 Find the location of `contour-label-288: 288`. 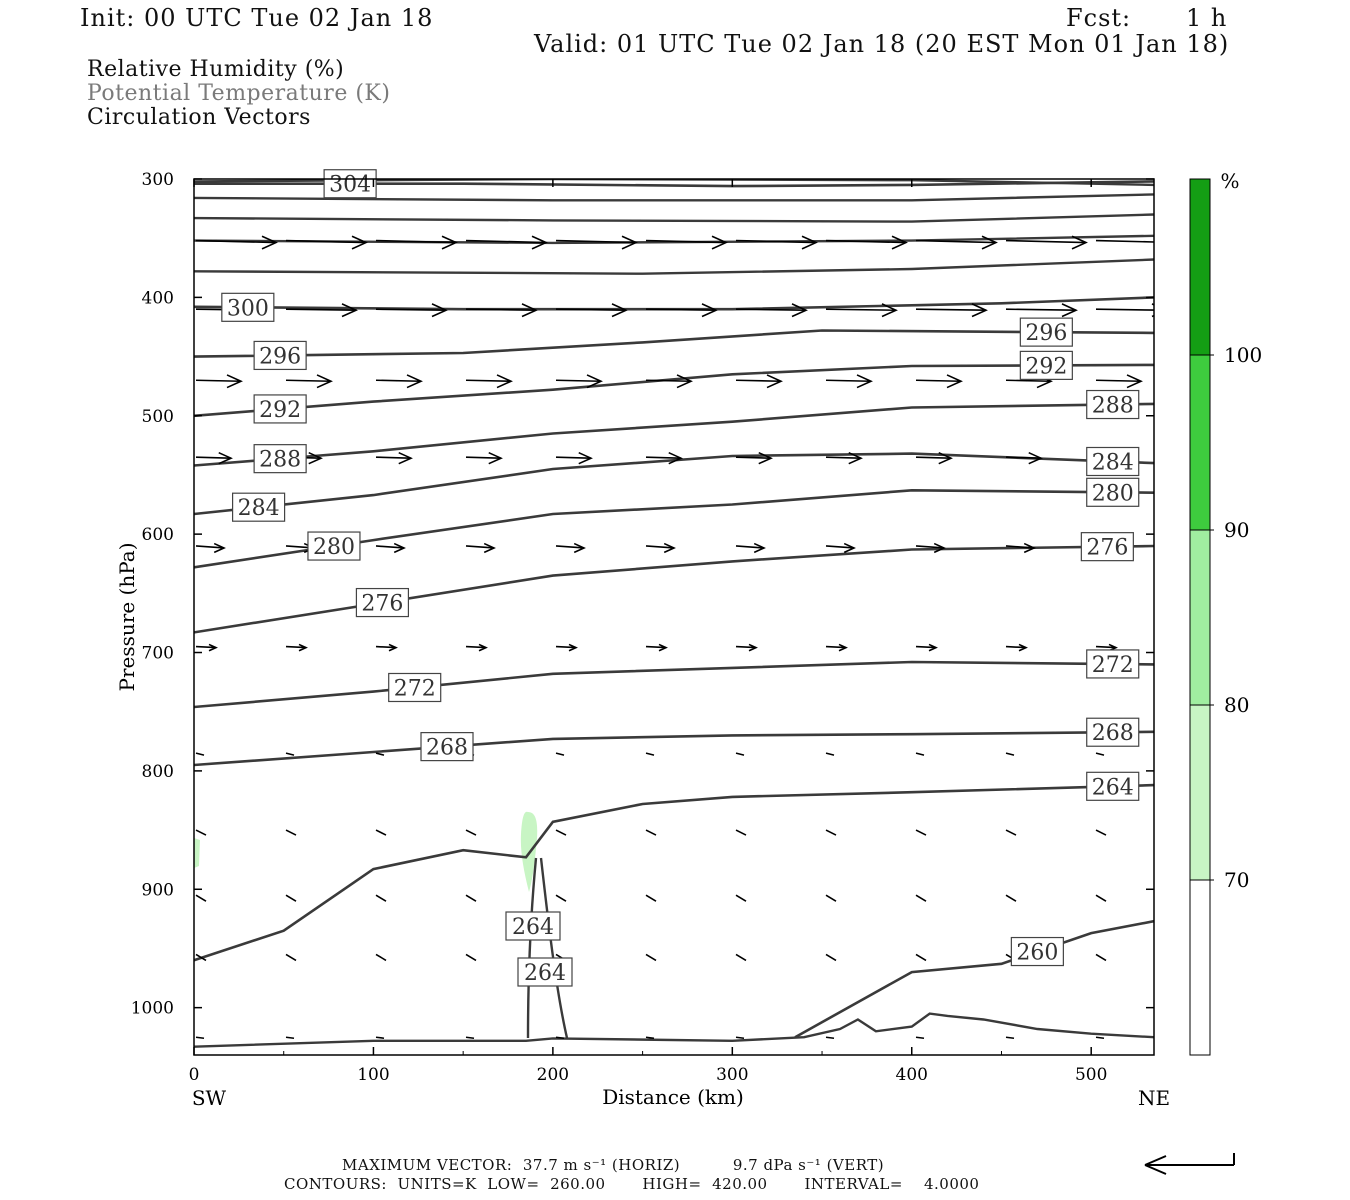

contour-label-288: 288 is located at coordinates (1113, 406).